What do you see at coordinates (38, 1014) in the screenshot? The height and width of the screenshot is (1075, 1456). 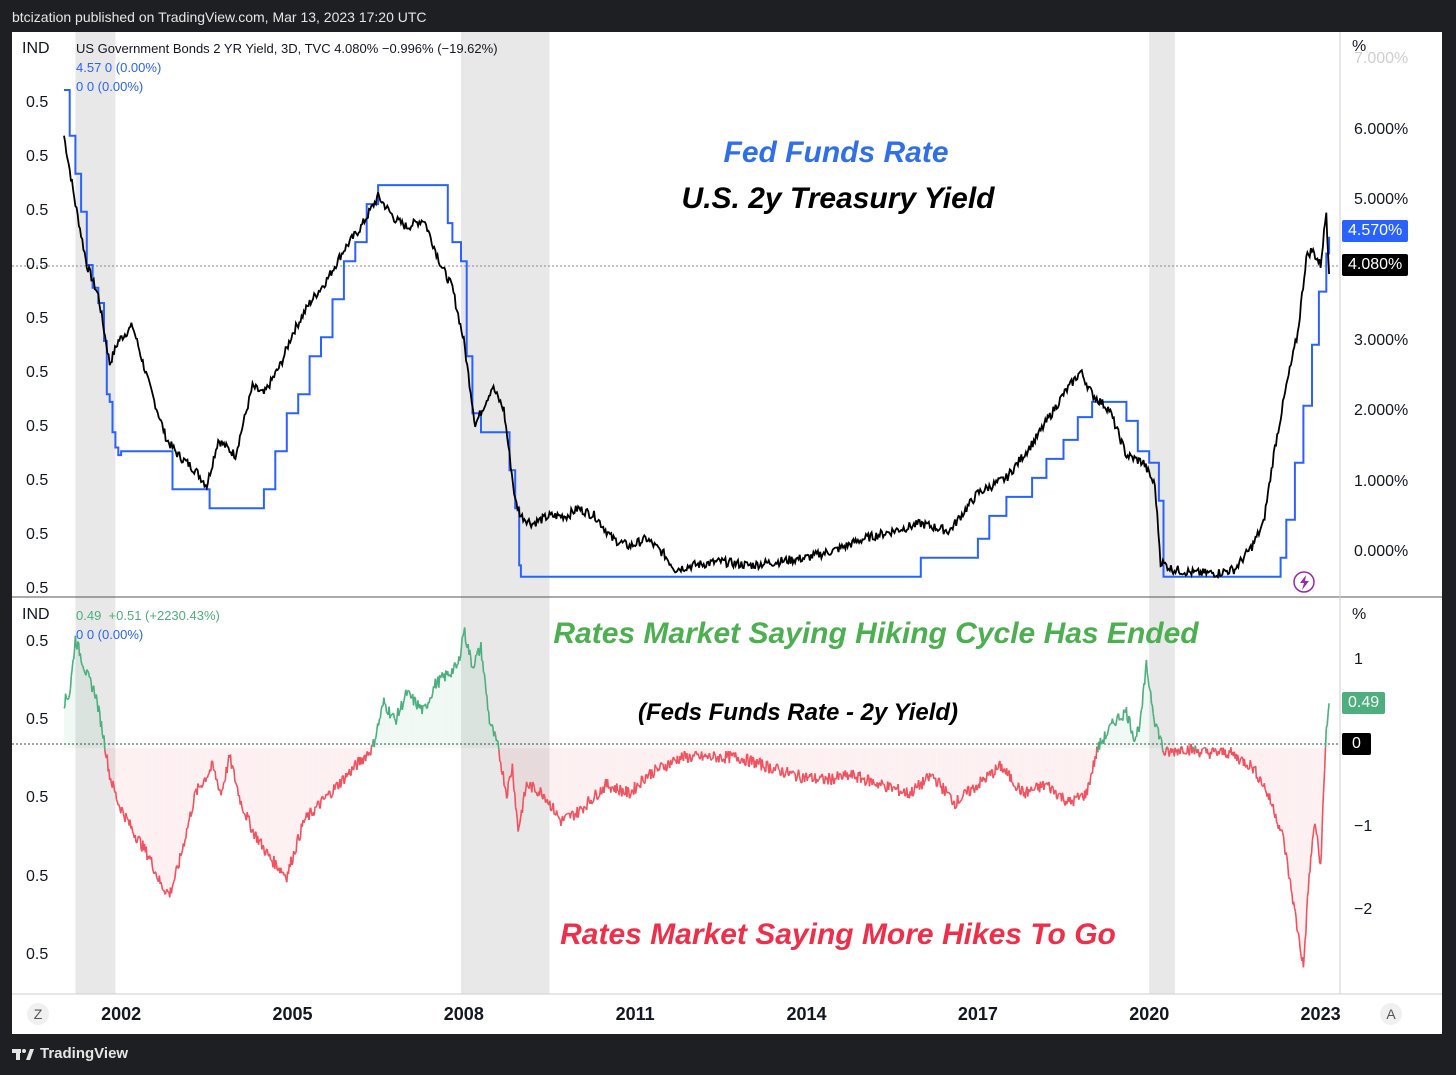 I see `zoom-button: Z` at bounding box center [38, 1014].